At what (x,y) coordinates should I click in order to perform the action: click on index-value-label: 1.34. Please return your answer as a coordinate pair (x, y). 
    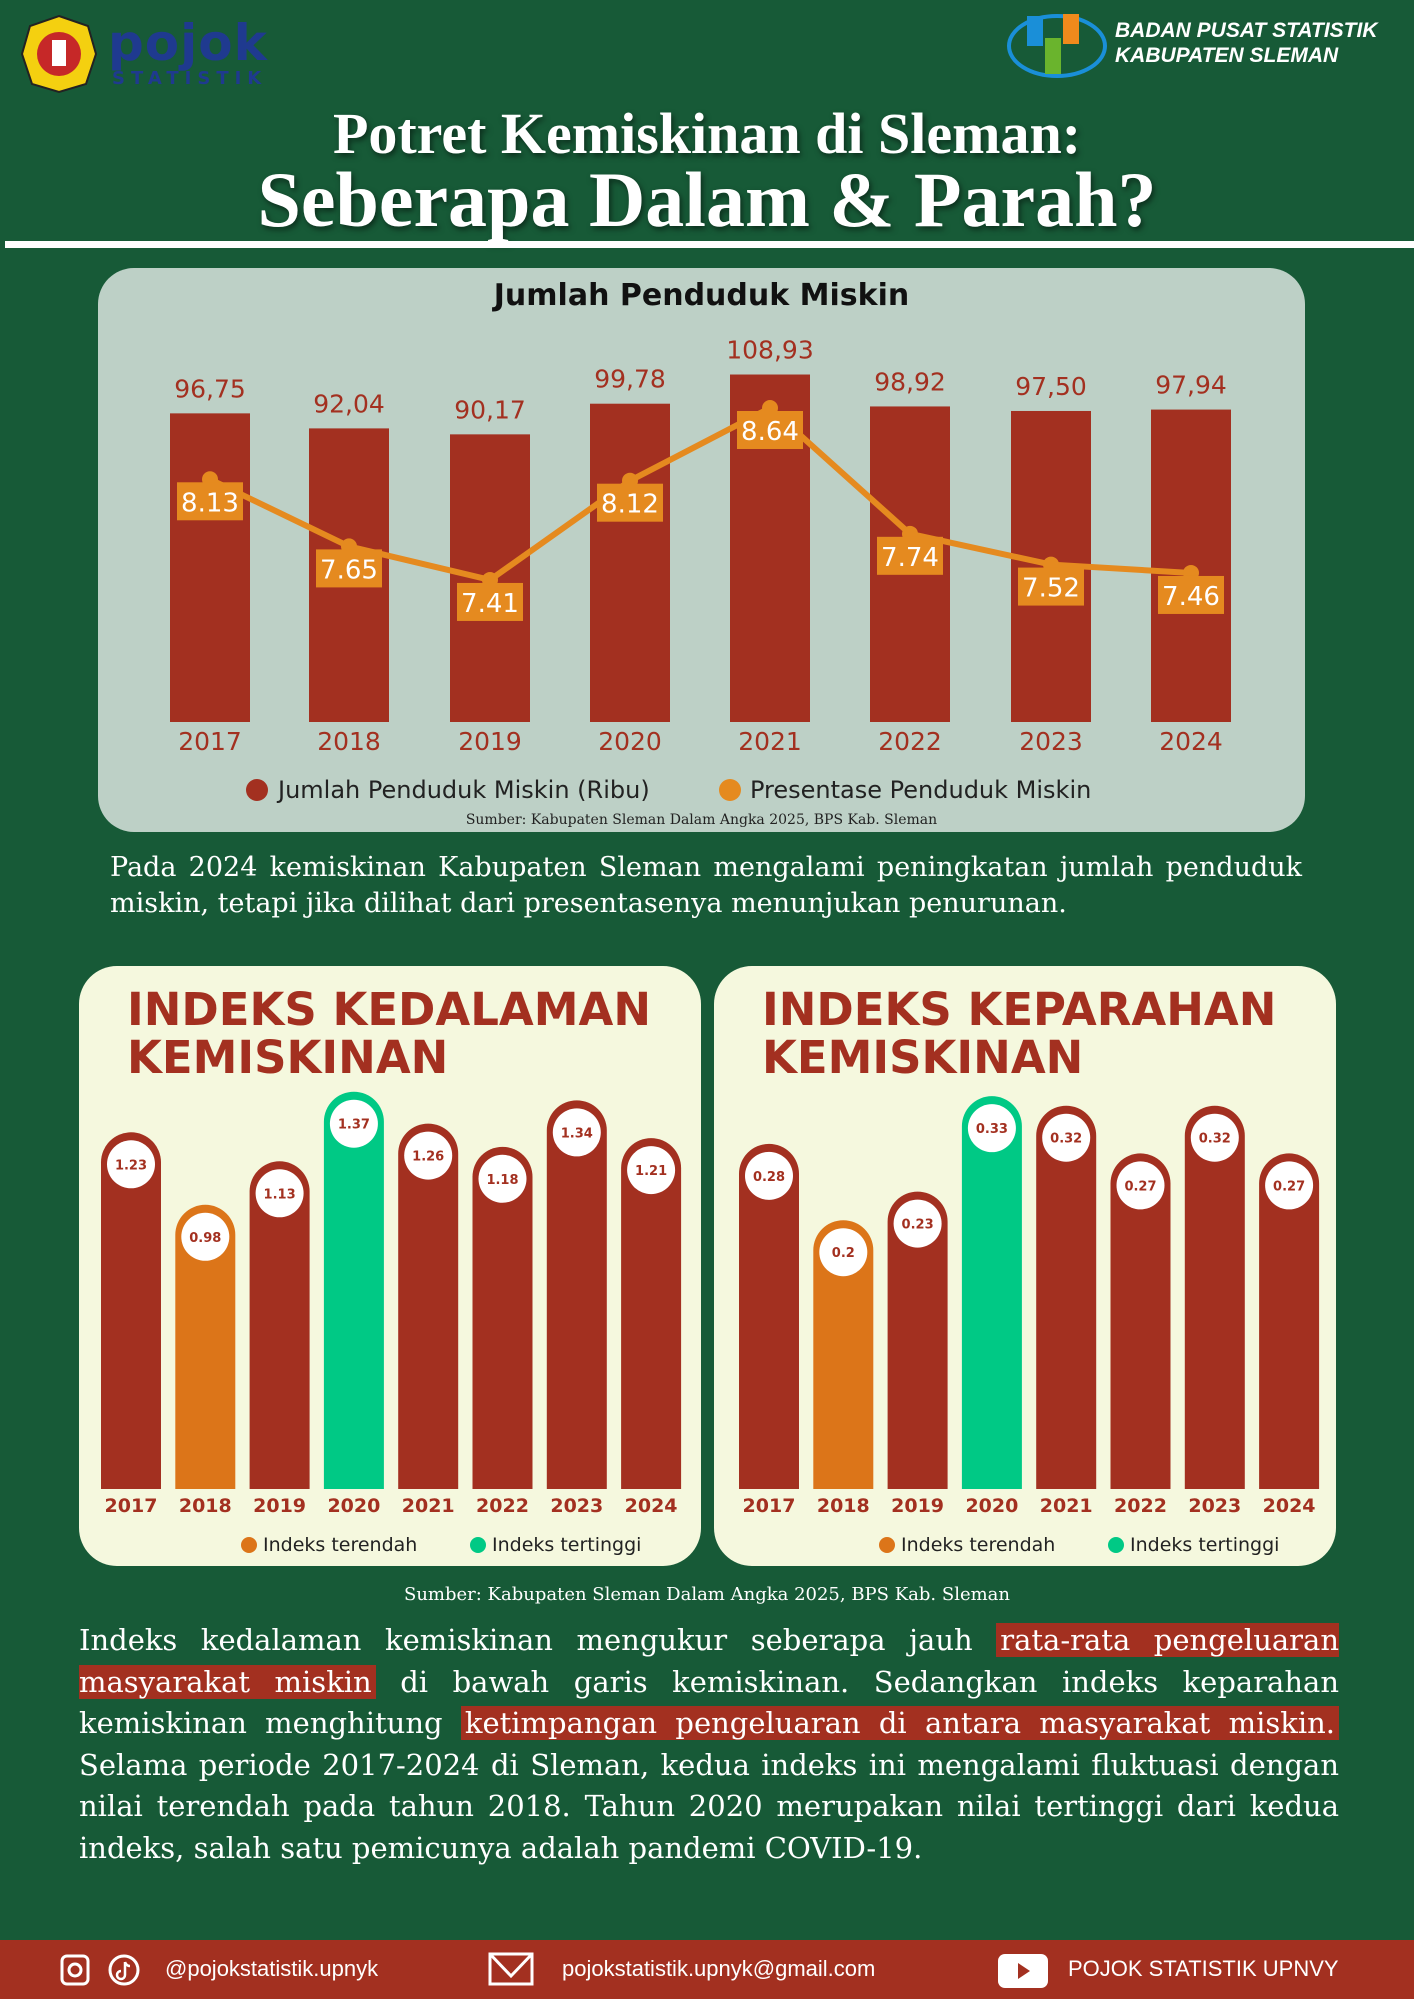
    Looking at the image, I should click on (577, 1133).